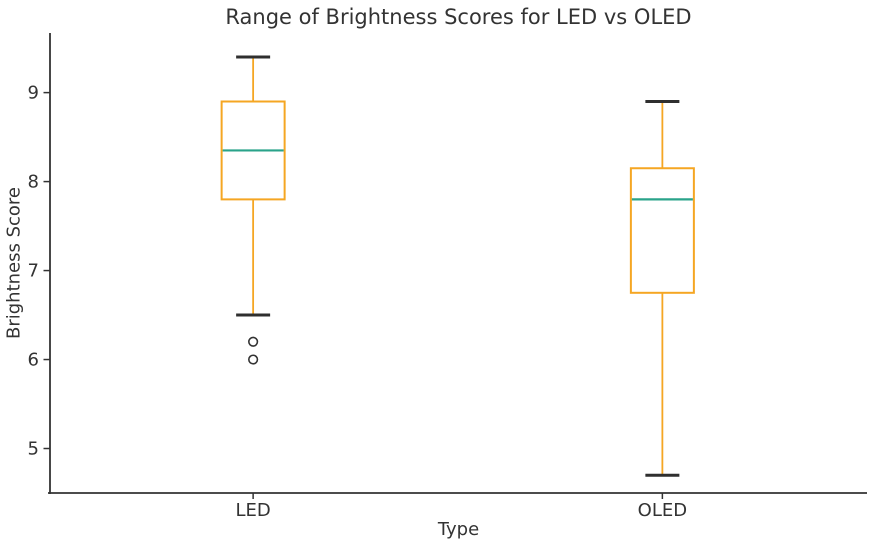 This screenshot has height=550, width=876. I want to click on y-tick-label: 5, so click(33, 448).